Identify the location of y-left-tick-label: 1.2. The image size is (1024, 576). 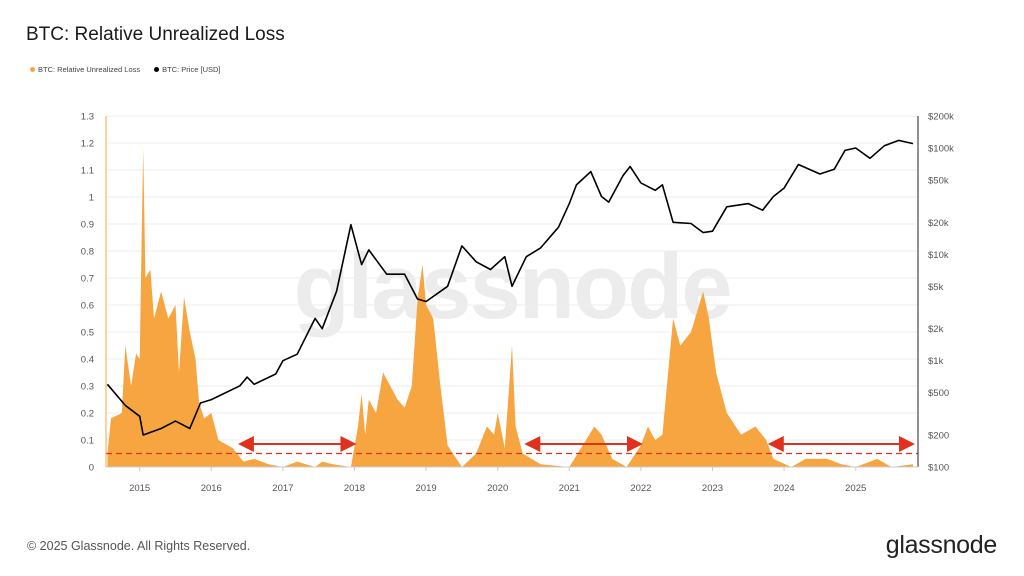
(87, 144).